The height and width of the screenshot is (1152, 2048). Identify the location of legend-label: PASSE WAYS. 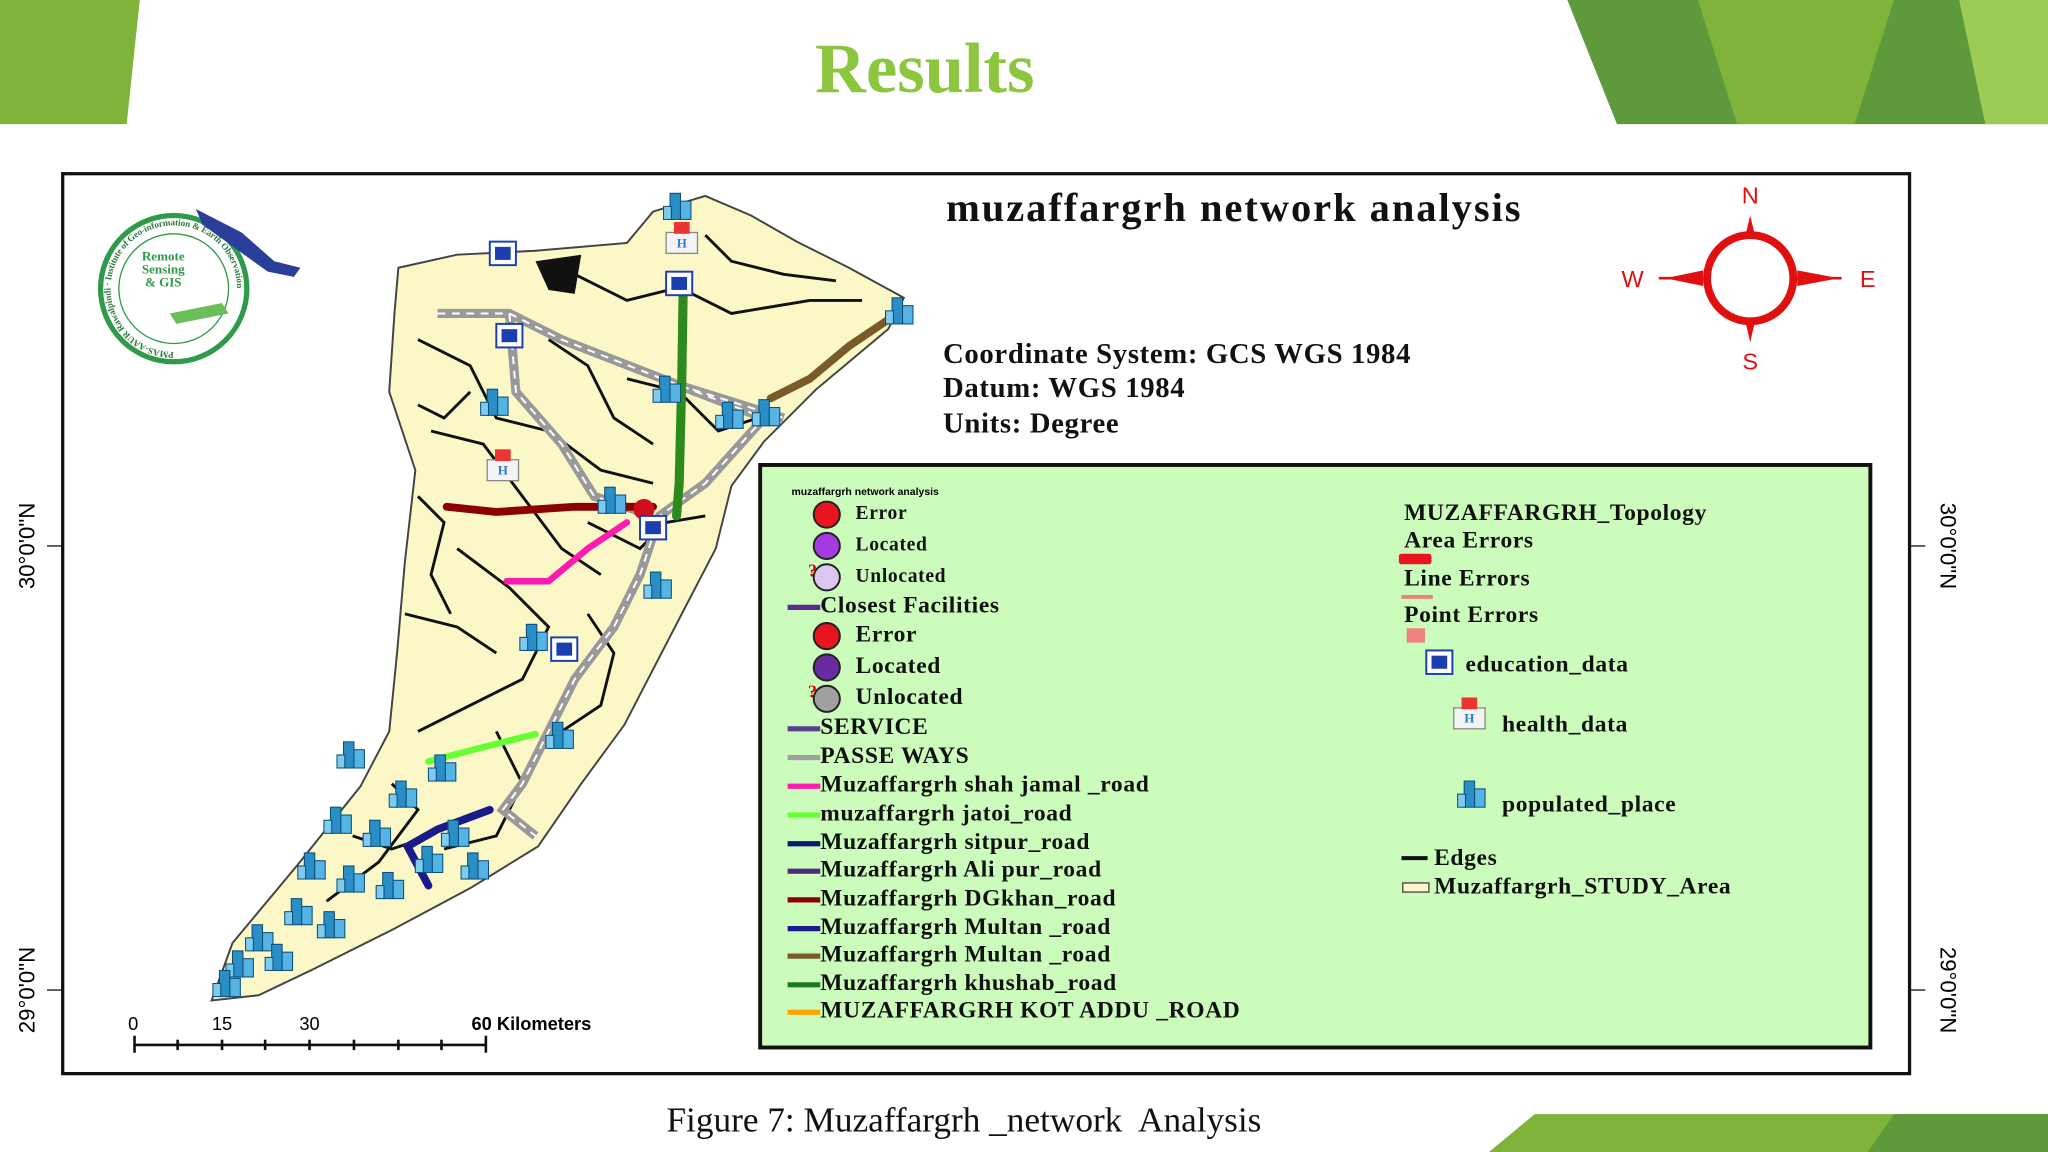
(894, 756).